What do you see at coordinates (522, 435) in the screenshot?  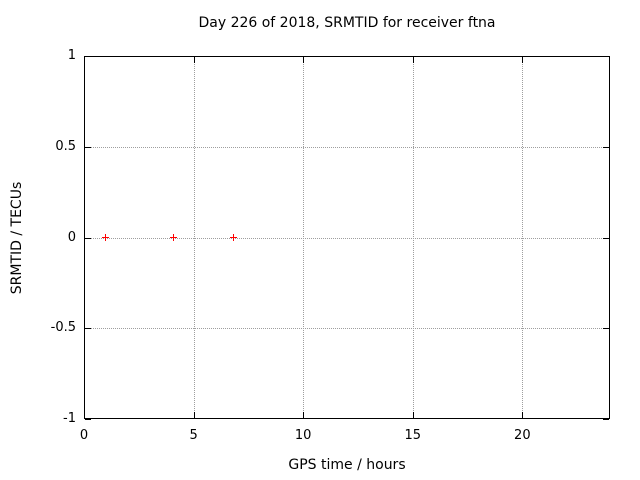 I see `x-tick-label: 20` at bounding box center [522, 435].